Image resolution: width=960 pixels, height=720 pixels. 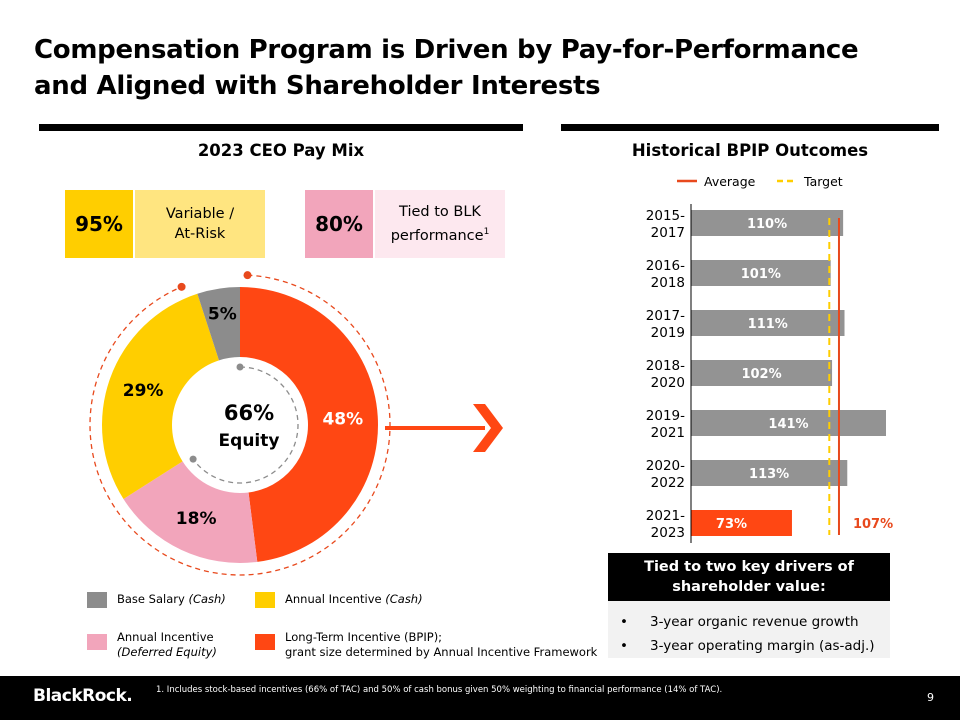 What do you see at coordinates (222, 314) in the screenshot?
I see `donut-slice-label: 5%` at bounding box center [222, 314].